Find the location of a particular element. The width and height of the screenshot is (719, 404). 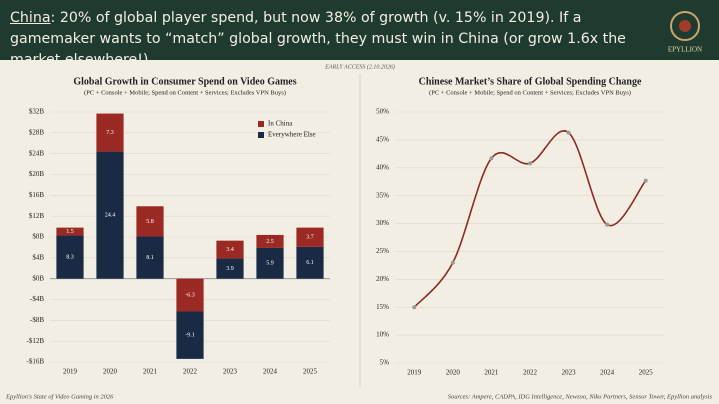

value-label: 24.4 is located at coordinates (110, 216).